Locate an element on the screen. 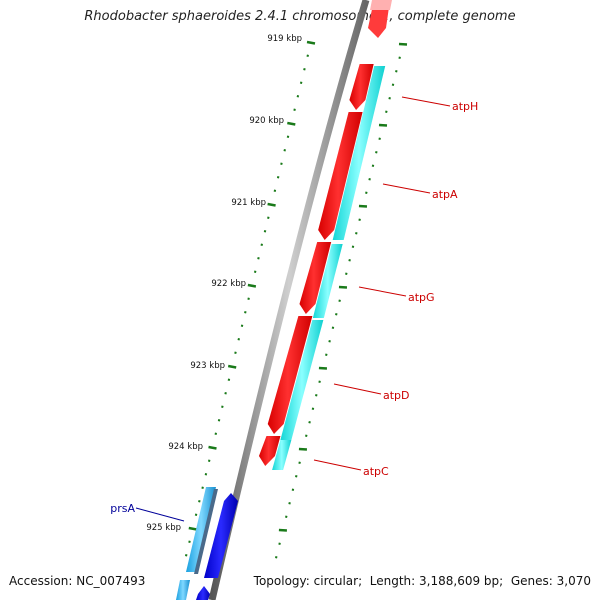  genes-value: 3,070 is located at coordinates (573, 581).